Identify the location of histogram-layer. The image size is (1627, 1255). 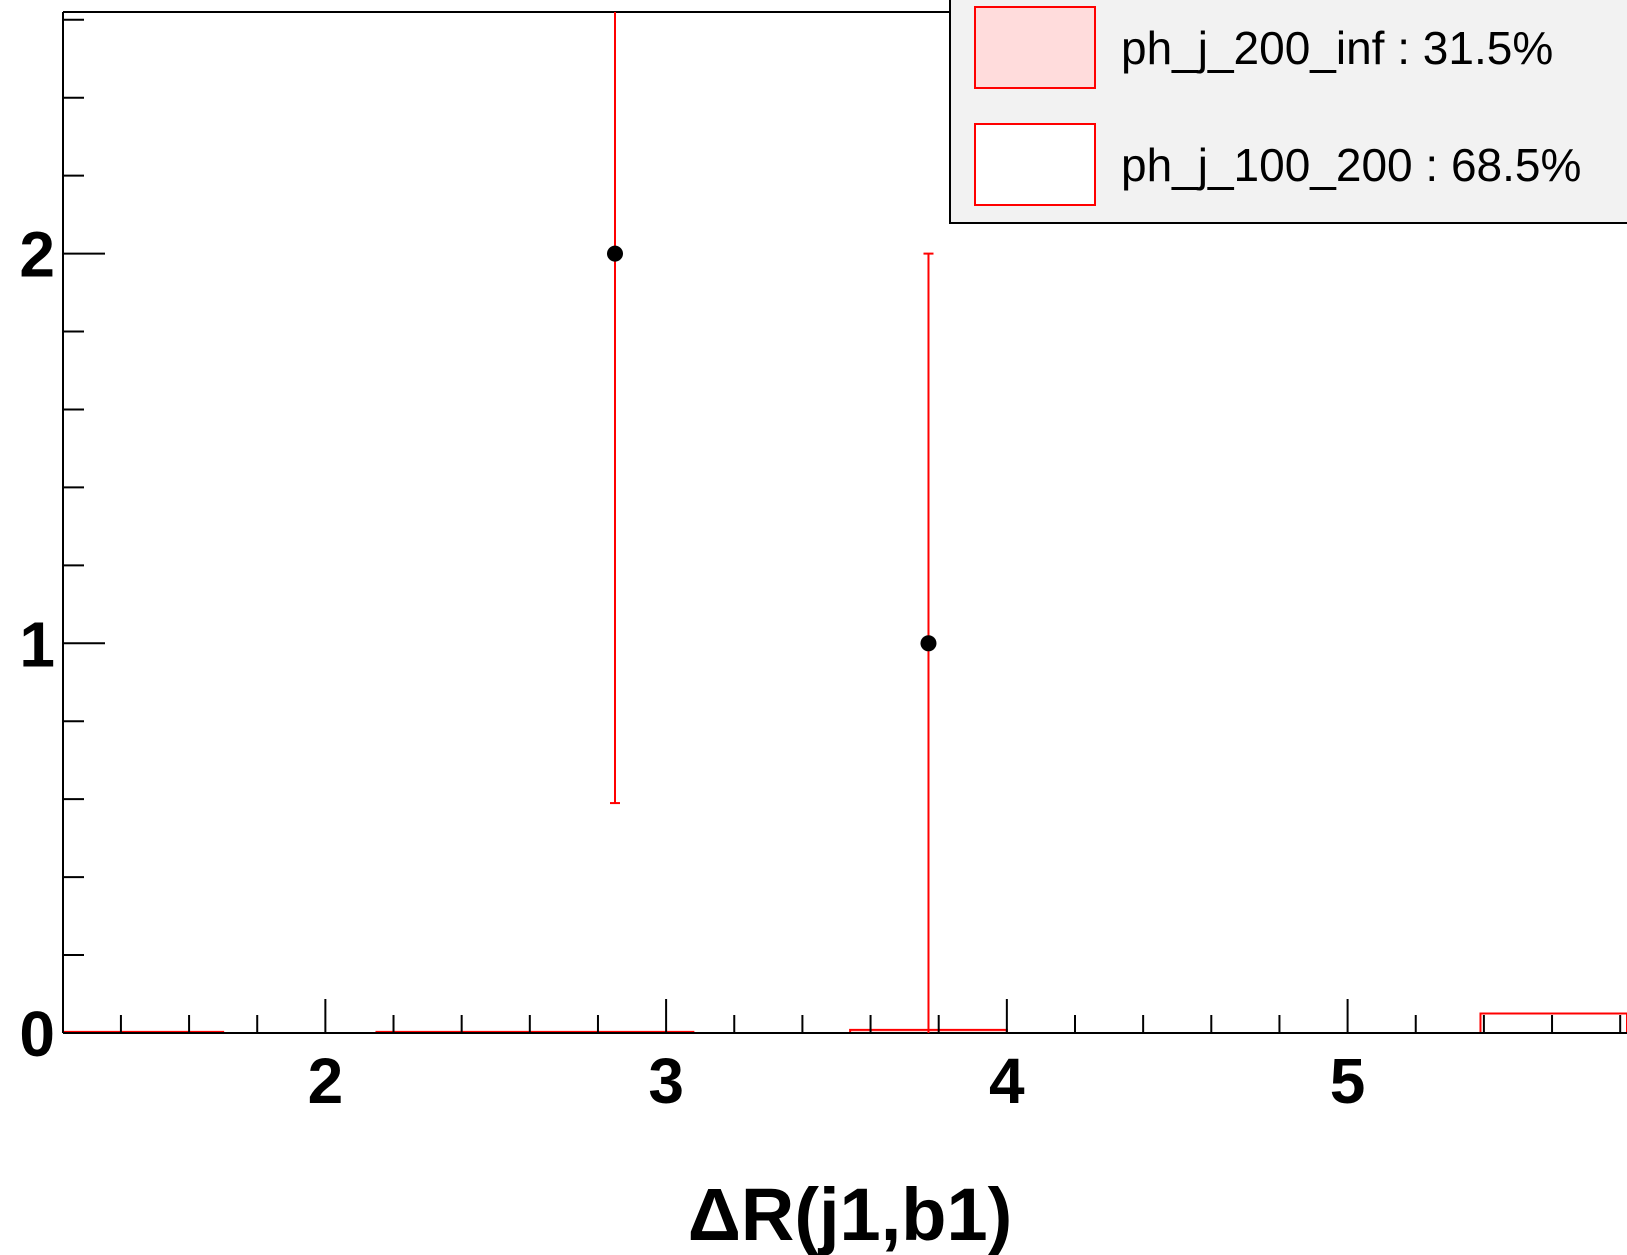
(844, 1022).